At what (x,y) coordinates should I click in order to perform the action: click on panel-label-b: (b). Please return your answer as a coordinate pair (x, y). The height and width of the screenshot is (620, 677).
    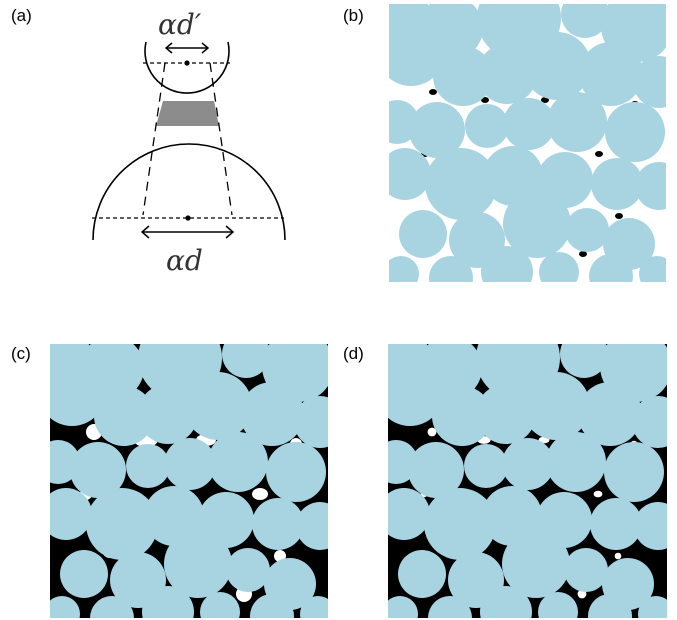
    Looking at the image, I should click on (353, 15).